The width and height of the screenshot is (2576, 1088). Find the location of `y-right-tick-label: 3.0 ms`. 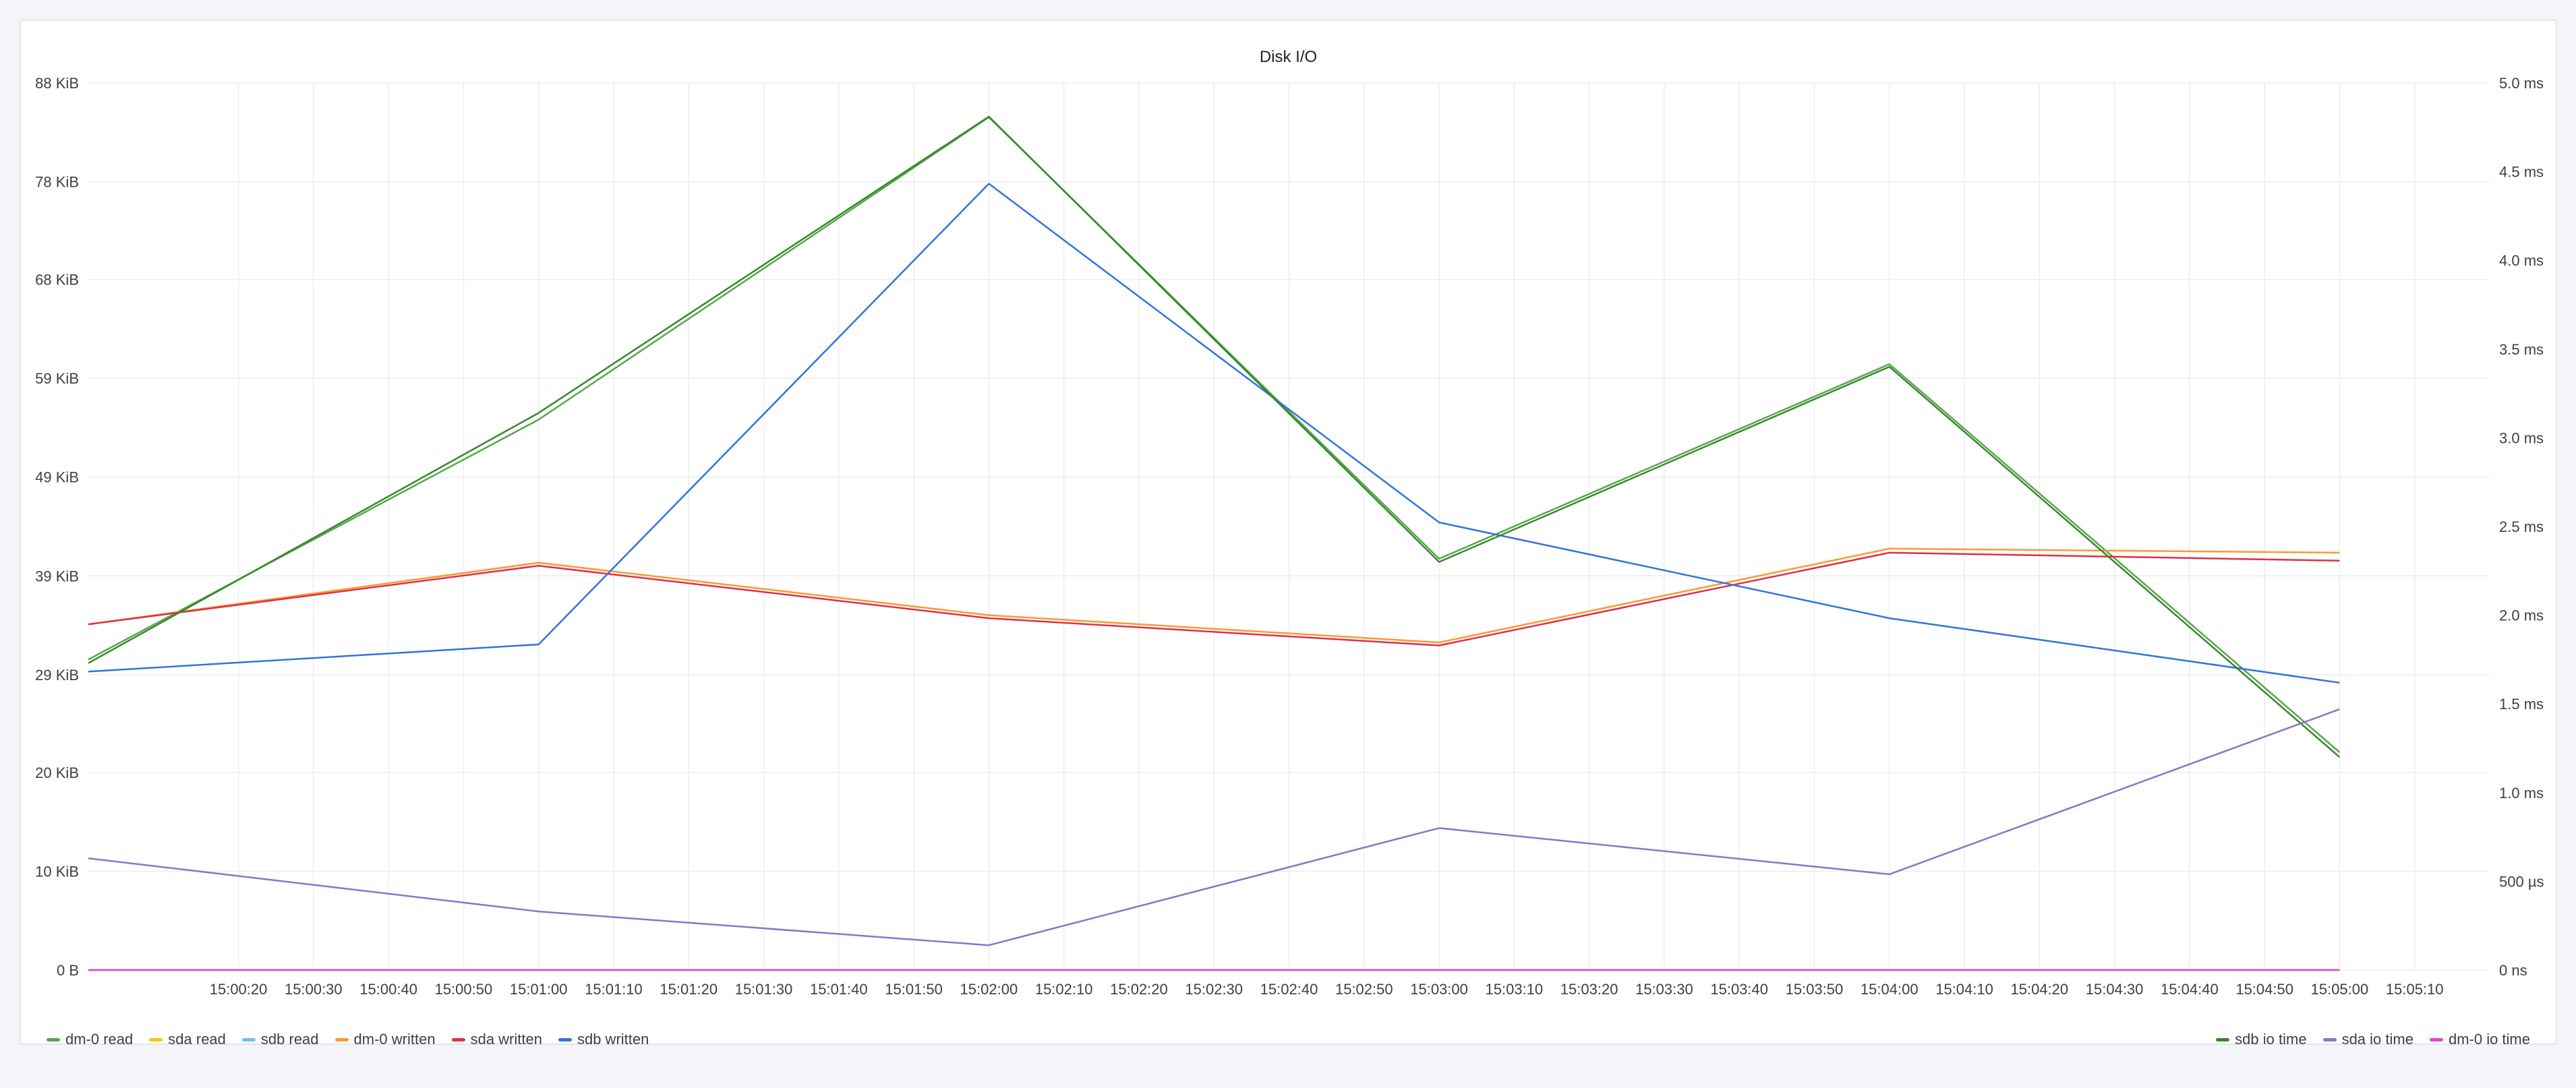

y-right-tick-label: 3.0 ms is located at coordinates (2522, 437).